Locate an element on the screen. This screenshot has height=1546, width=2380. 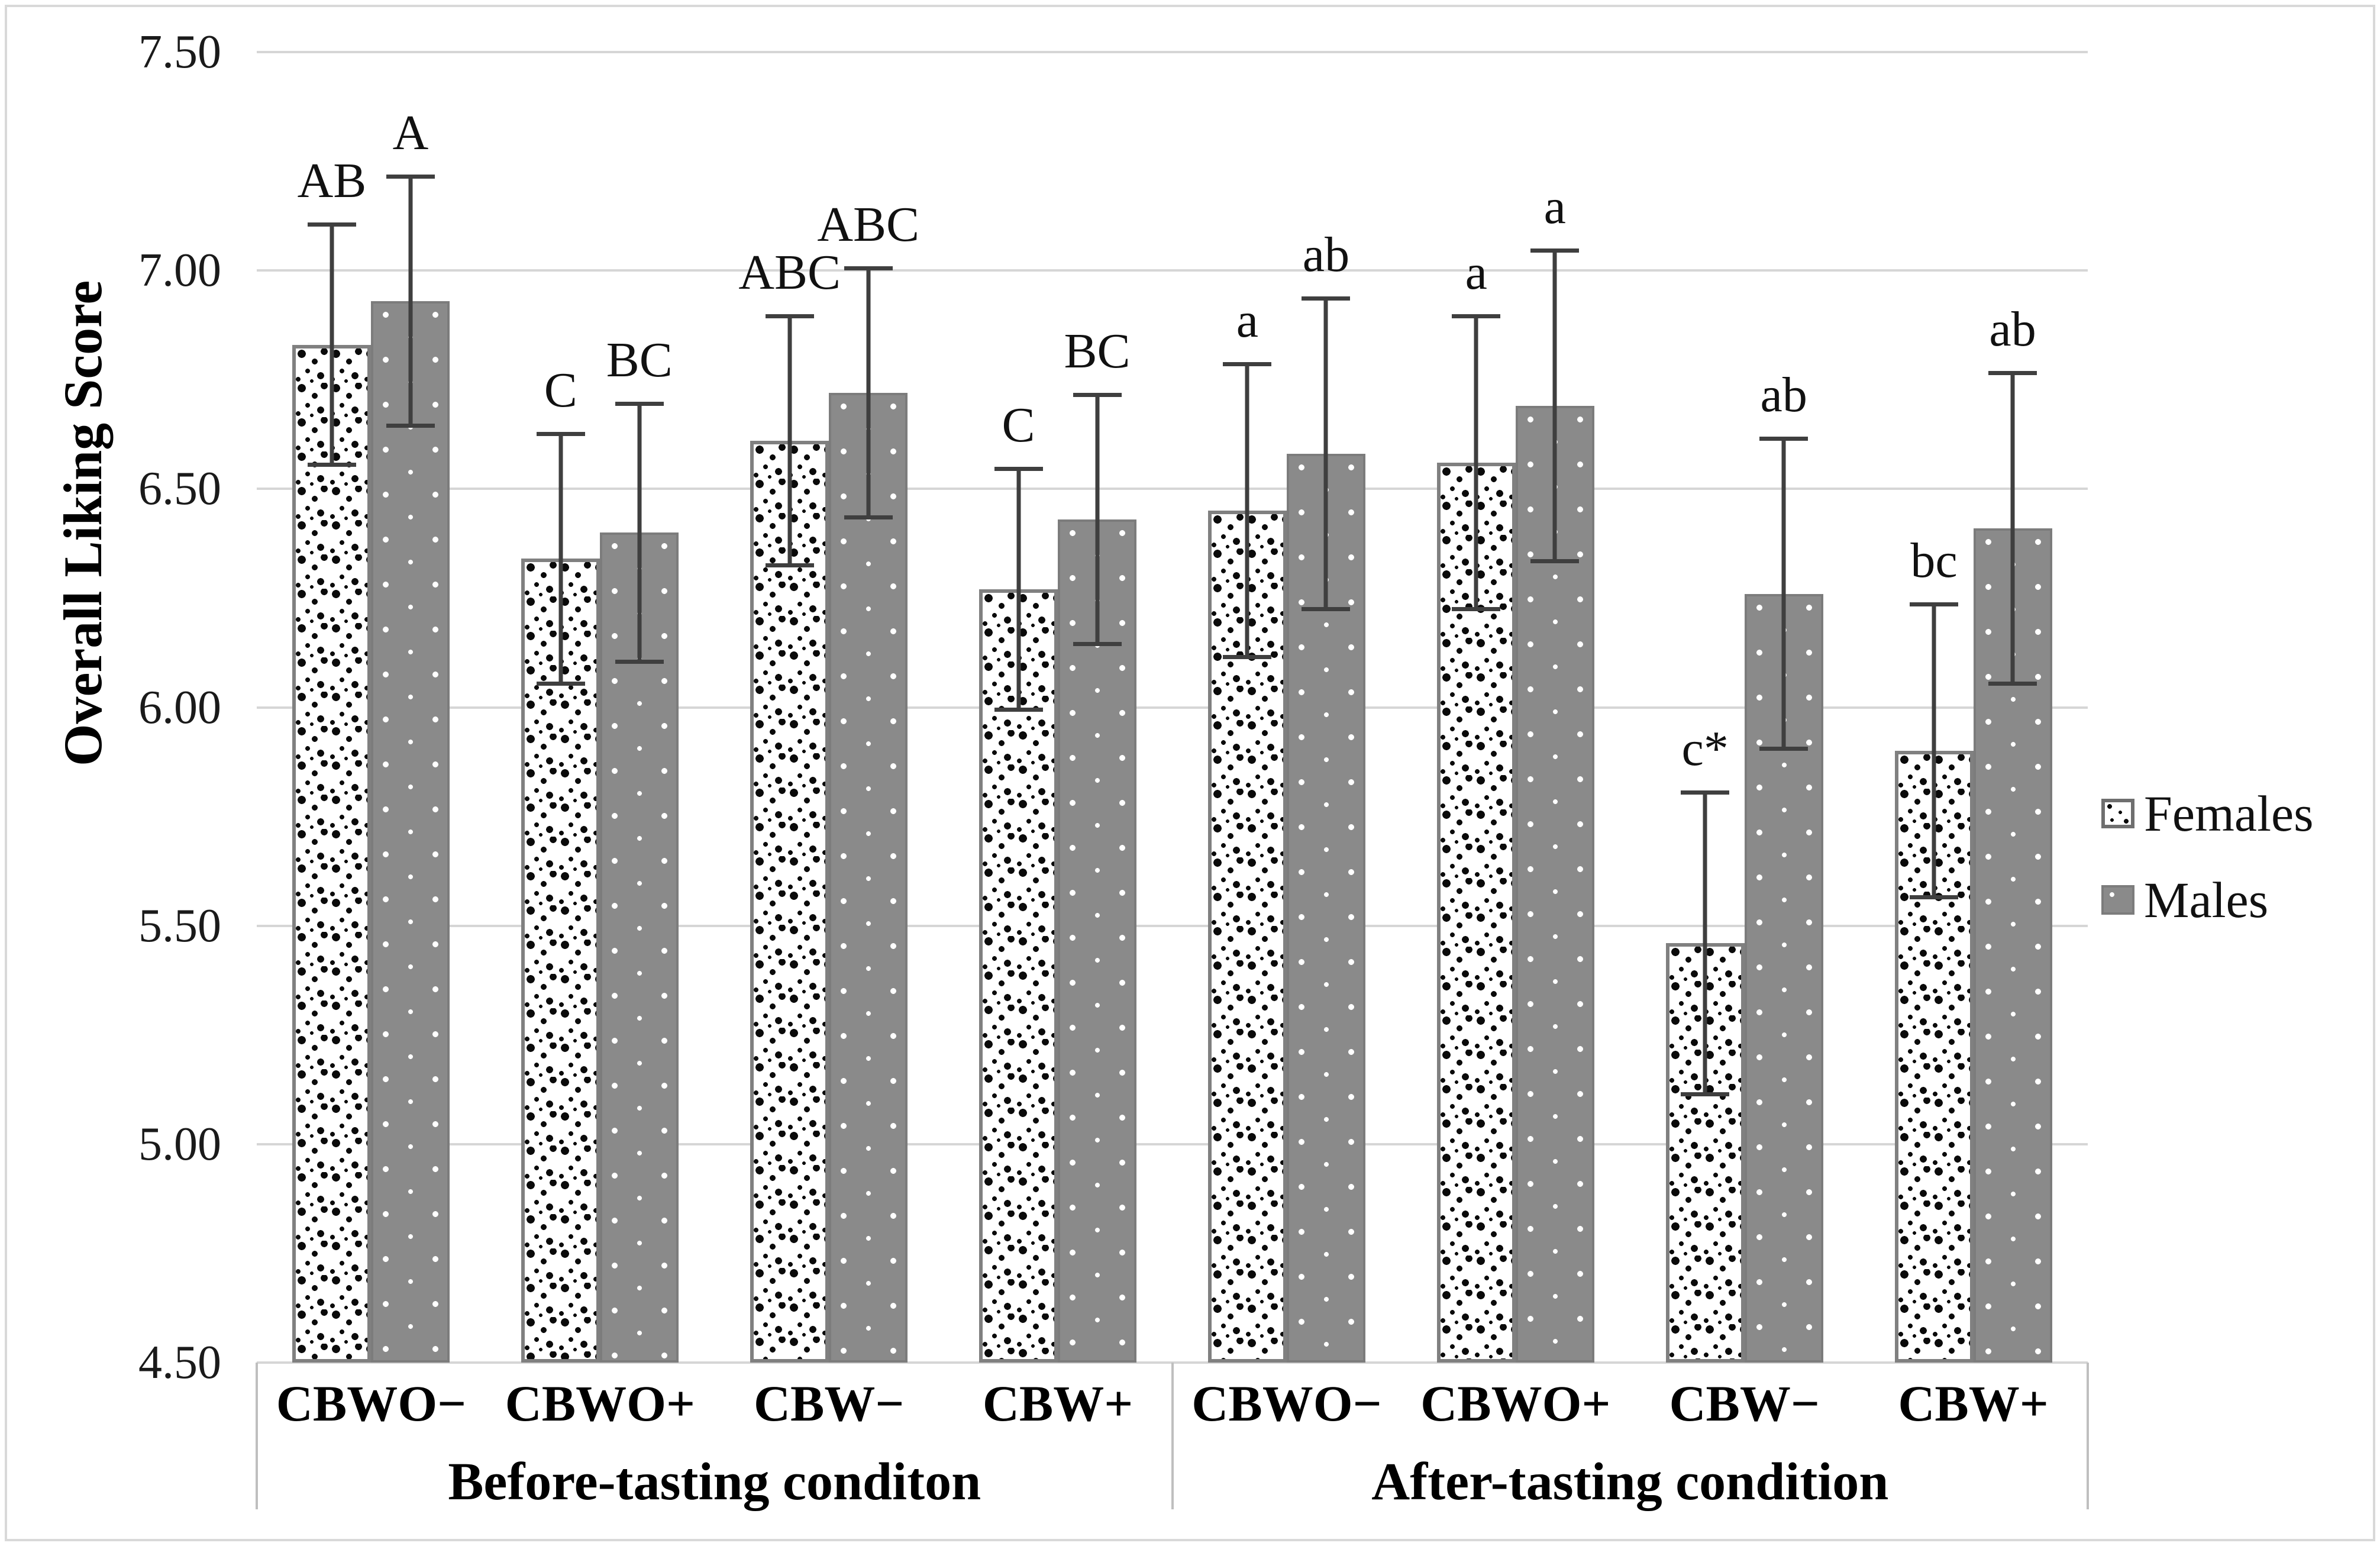
male-pattern-swatch is located at coordinates (2117, 900).